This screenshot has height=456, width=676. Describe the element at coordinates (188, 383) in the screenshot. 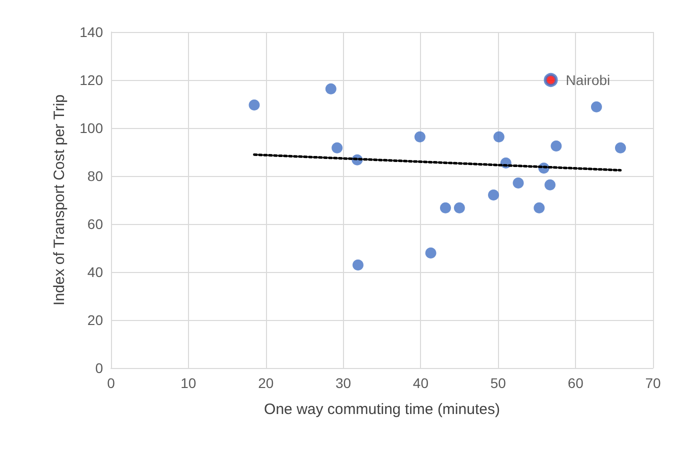

I see `x-tick-label: 10` at that location.